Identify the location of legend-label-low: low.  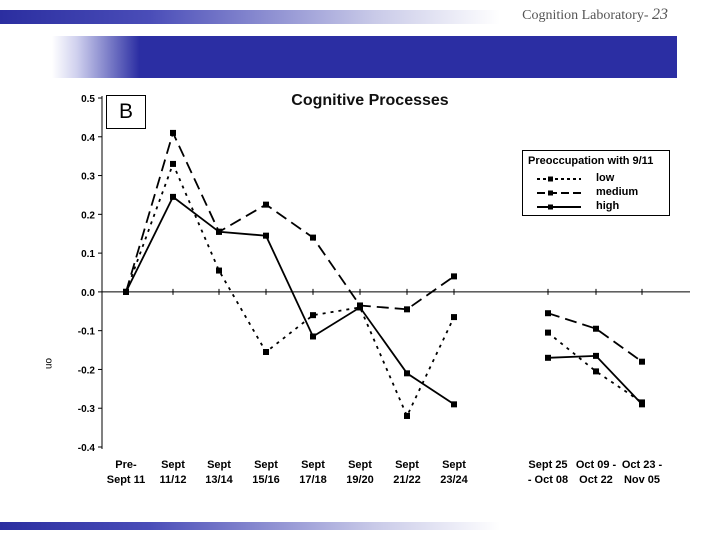
(605, 178).